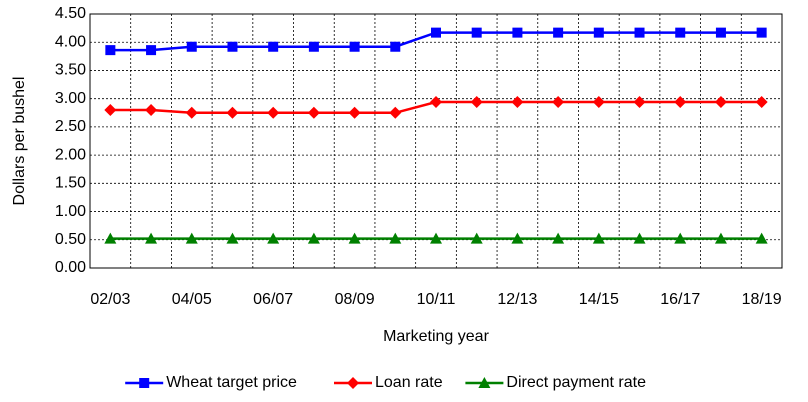 The width and height of the screenshot is (808, 402). I want to click on x-tick-label: 04/05, so click(192, 299).